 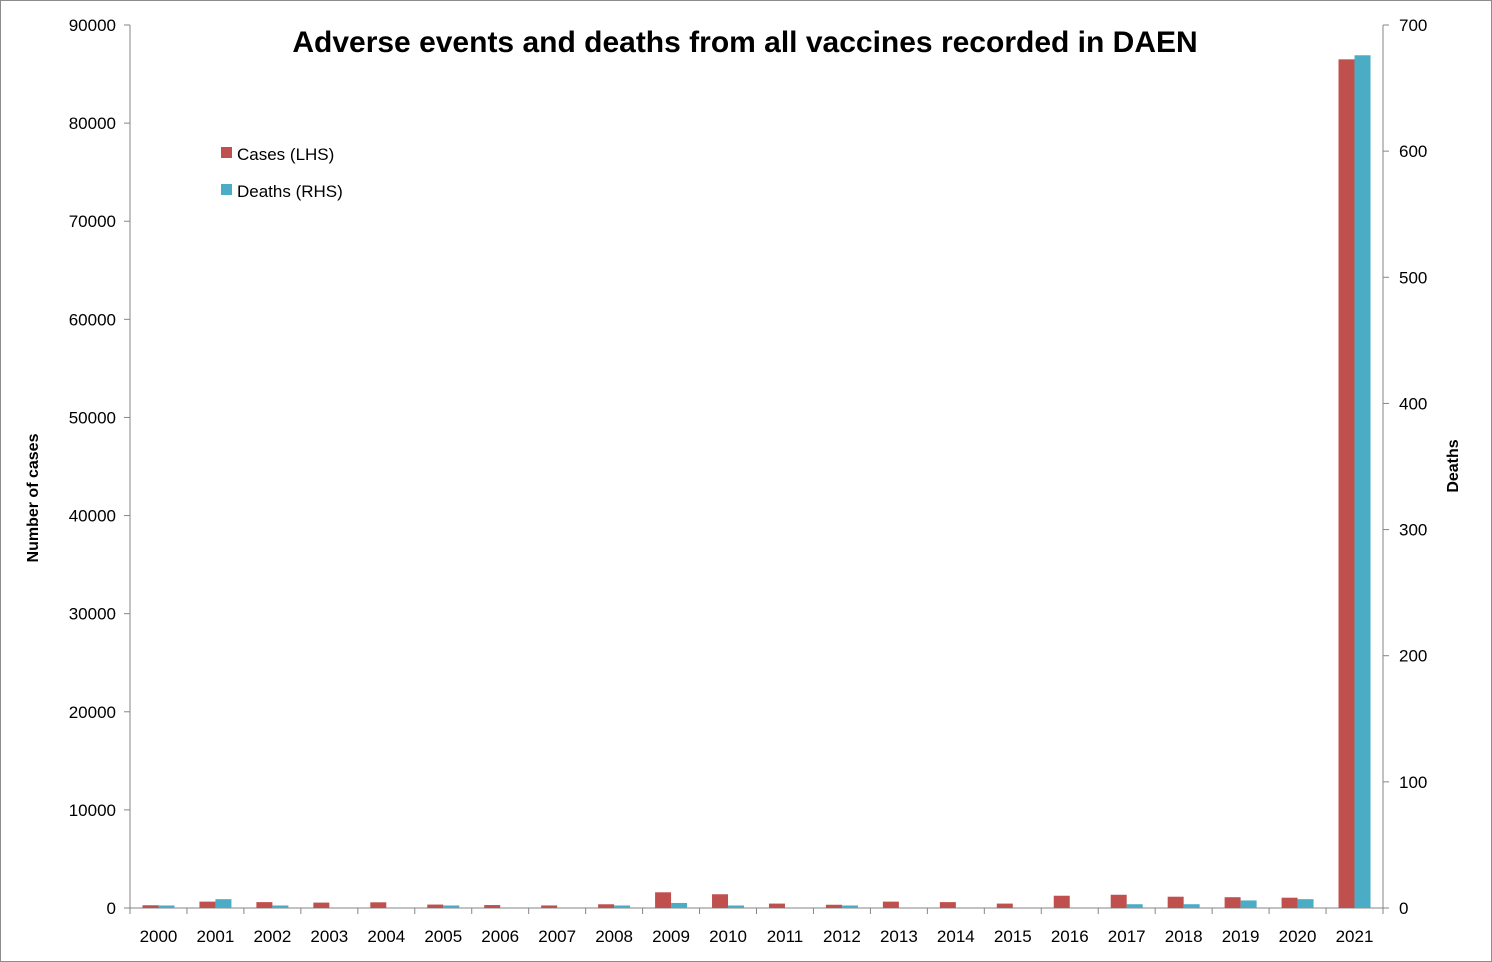 What do you see at coordinates (264, 905) in the screenshot?
I see `bar-cases-2002` at bounding box center [264, 905].